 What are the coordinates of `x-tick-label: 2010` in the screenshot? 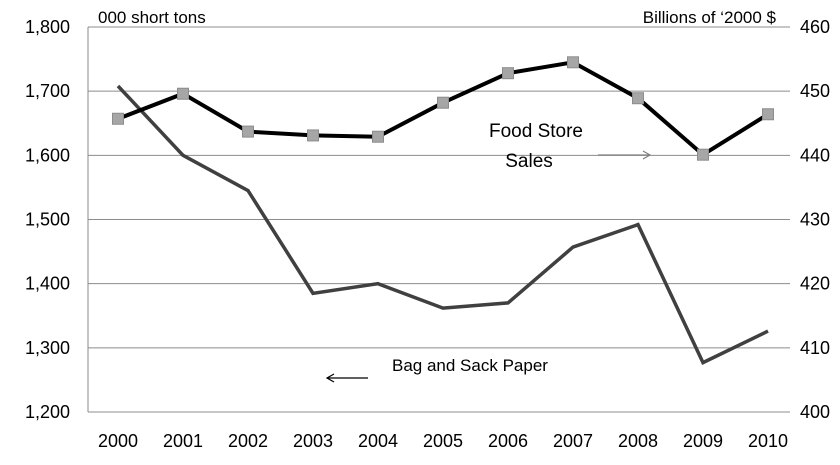 It's located at (768, 441).